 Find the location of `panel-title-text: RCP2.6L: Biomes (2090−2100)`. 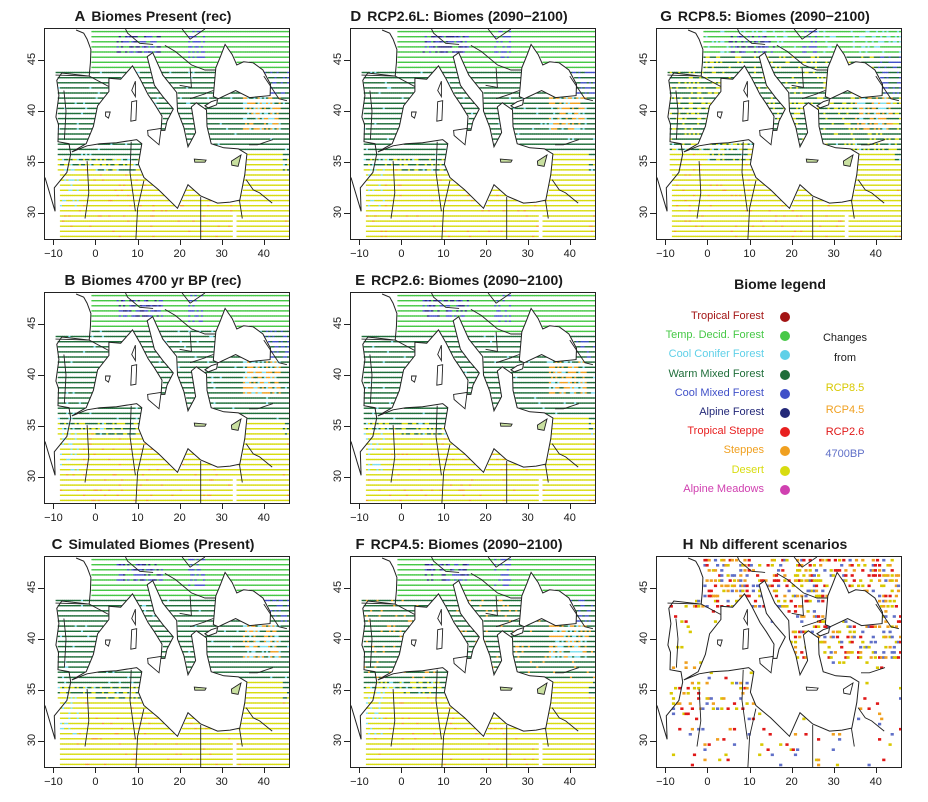

panel-title-text: RCP2.6L: Biomes (2090−2100) is located at coordinates (467, 16).